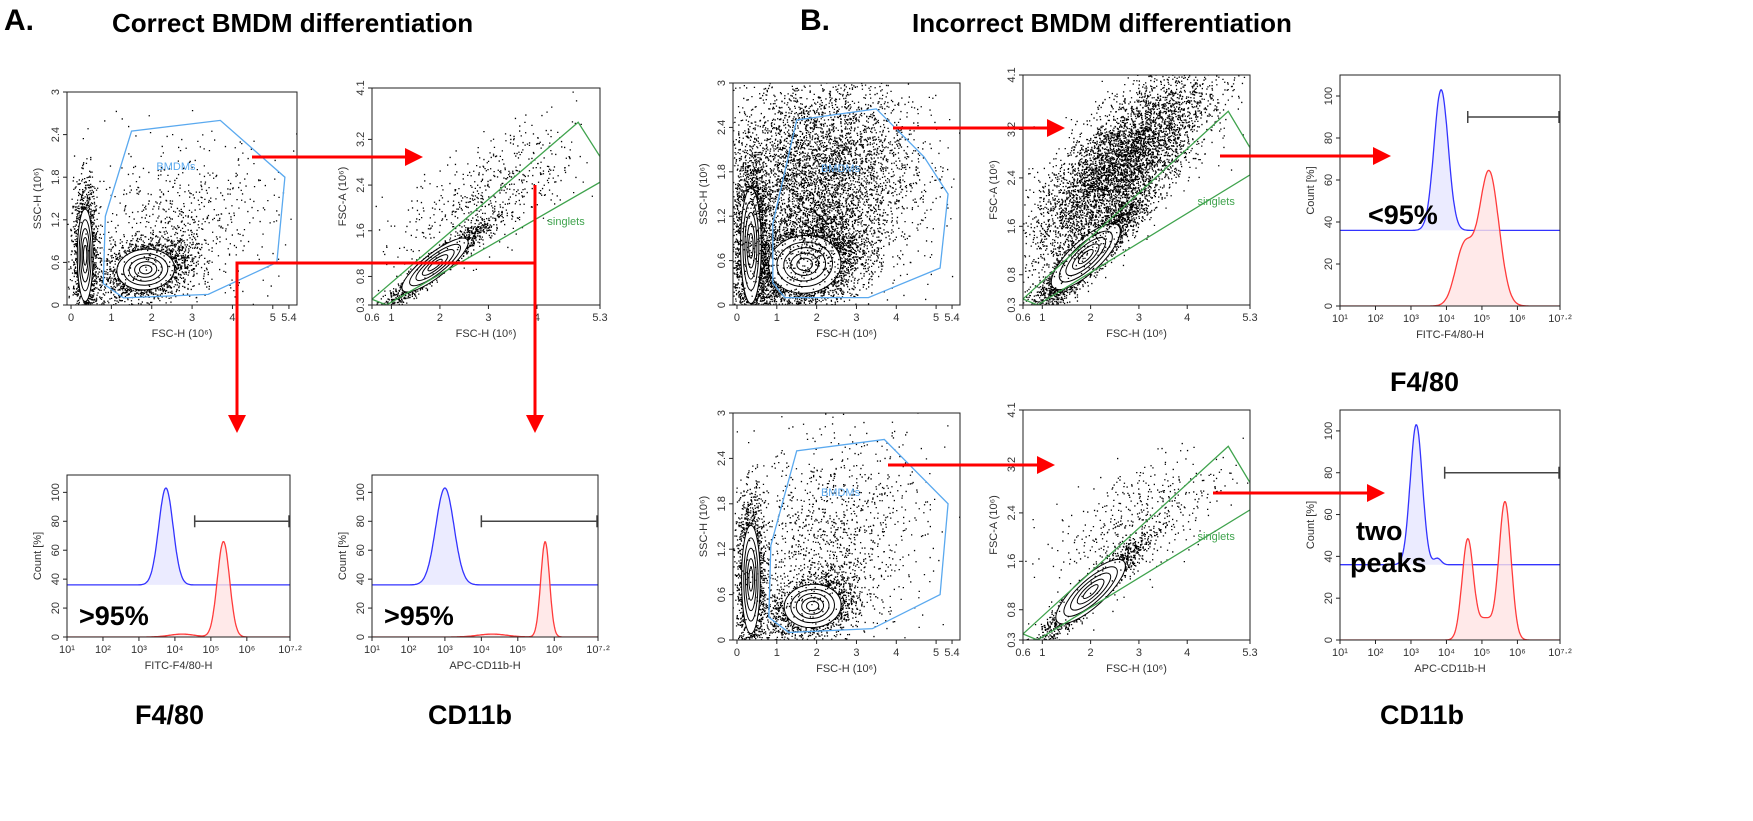  Describe the element at coordinates (1425, 382) in the screenshot. I see `marker-label-b-f480: F4/80` at that location.